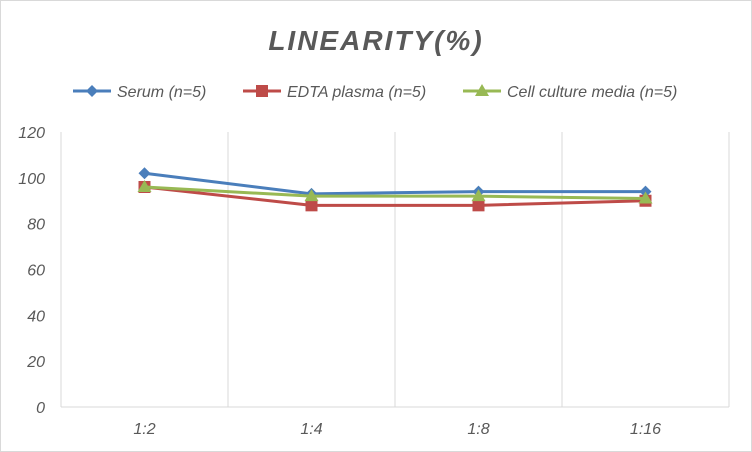 The height and width of the screenshot is (452, 752). I want to click on y-axis-ticks: 0 20 40 60 80 100 120, so click(31, 271).